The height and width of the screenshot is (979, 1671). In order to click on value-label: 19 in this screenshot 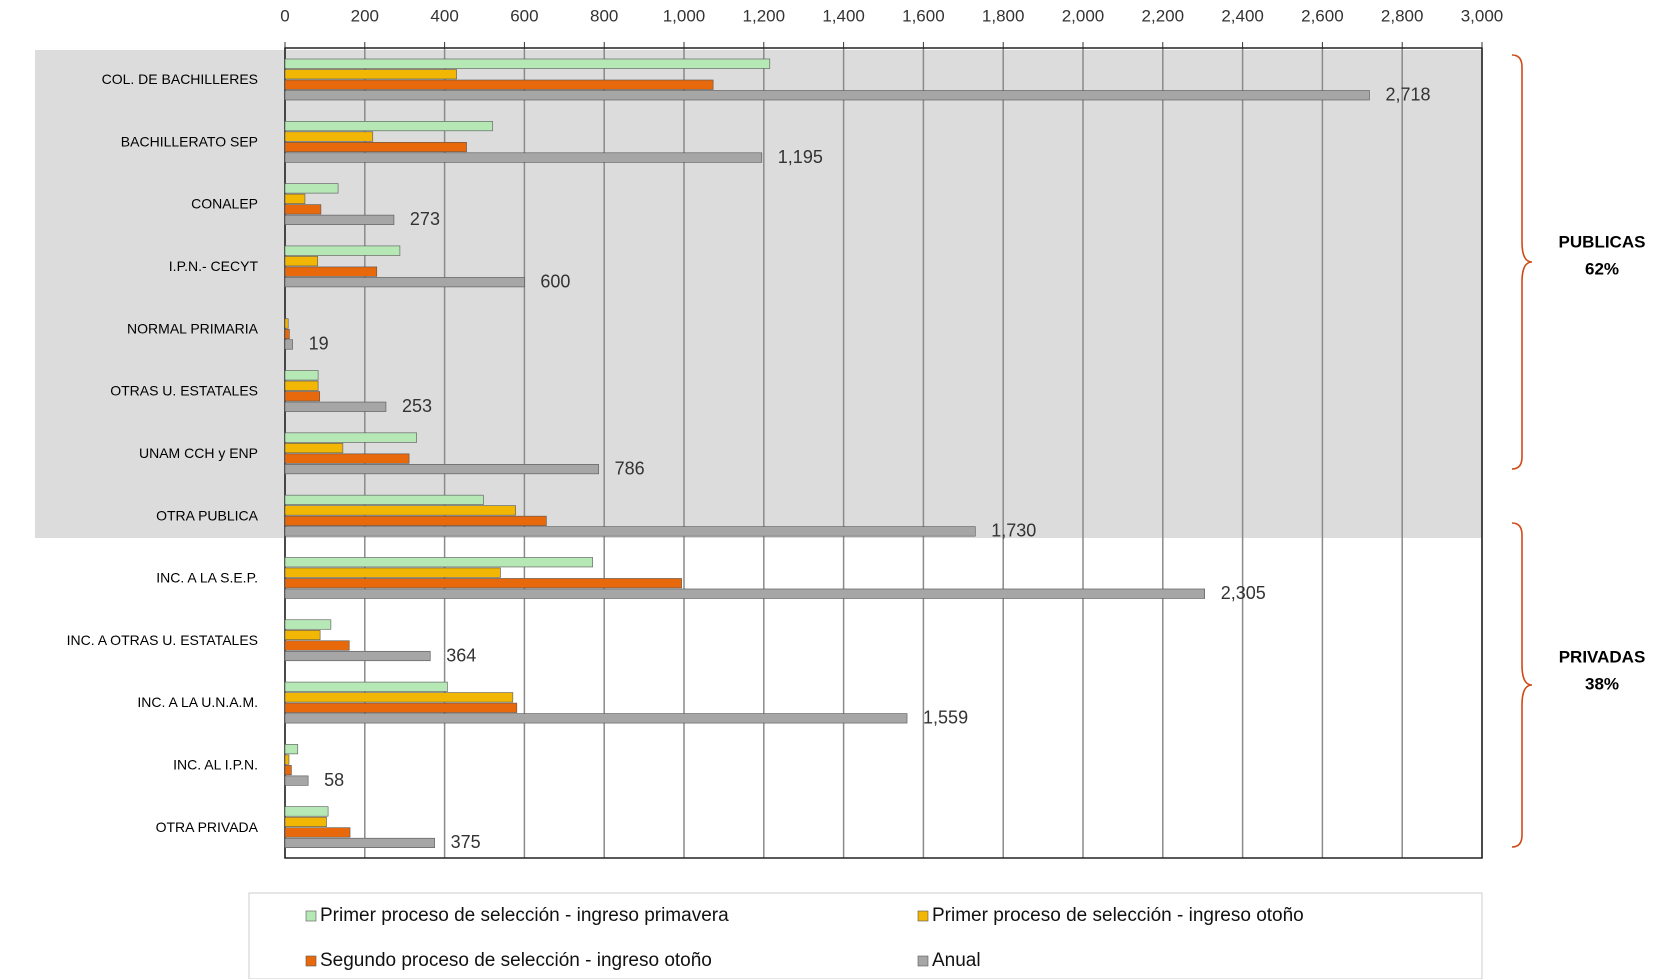, I will do `click(319, 344)`.